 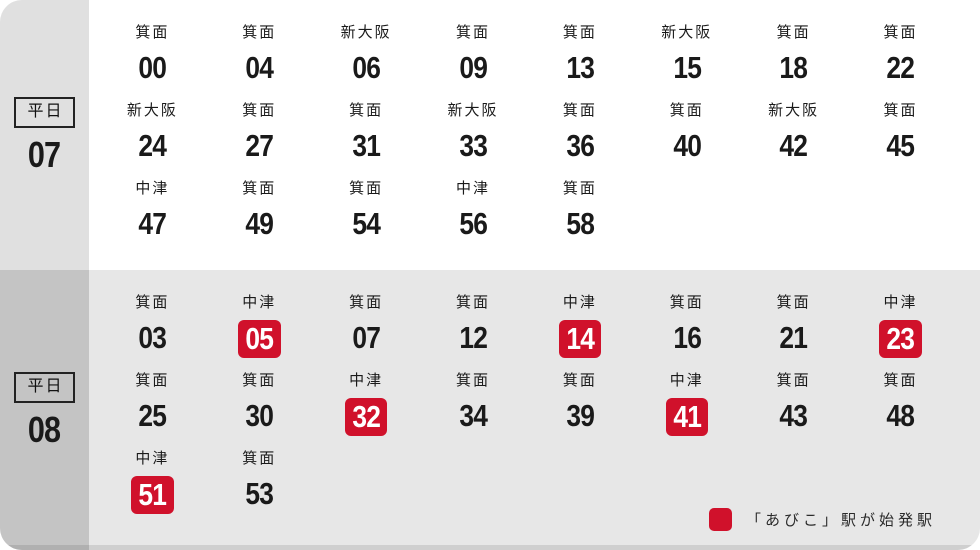 What do you see at coordinates (793, 145) in the screenshot?
I see `minute-value: 42` at bounding box center [793, 145].